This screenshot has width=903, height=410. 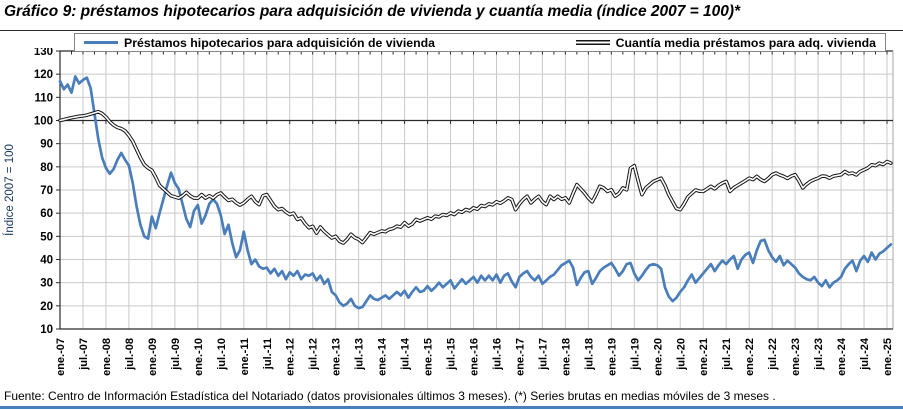 I want to click on svg-text: jul.-10, so click(x=222, y=354).